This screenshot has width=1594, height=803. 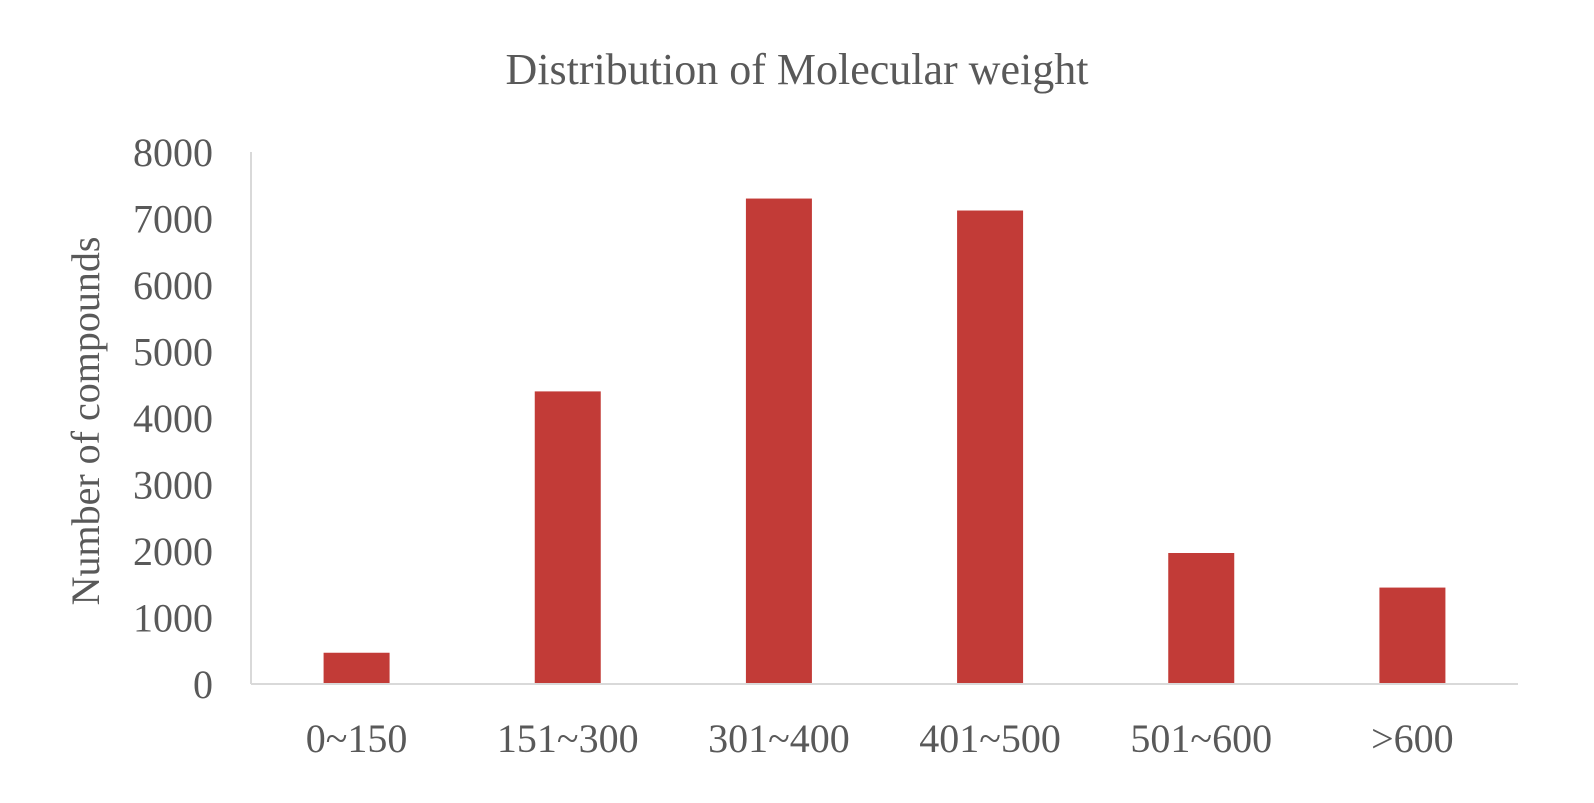 I want to click on y-axis-ticks: 0 1000 2000 3000 4000 5000 6000 7000 8000, so click(x=173, y=418).